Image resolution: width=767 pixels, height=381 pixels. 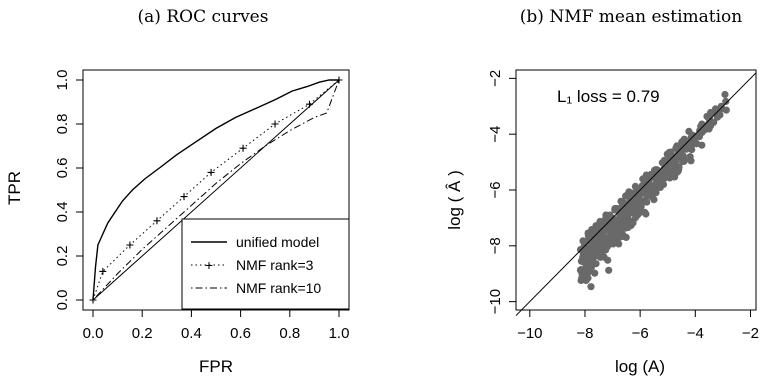 What do you see at coordinates (339, 333) in the screenshot?
I see `panel-a-x-tick-label: 1.0` at bounding box center [339, 333].